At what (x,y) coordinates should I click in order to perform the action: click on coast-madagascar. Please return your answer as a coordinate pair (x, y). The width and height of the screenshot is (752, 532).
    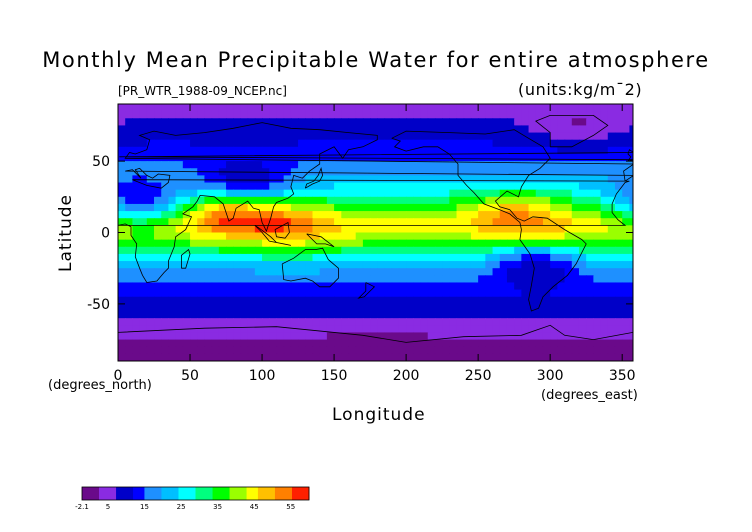
    Looking at the image, I should click on (185, 258).